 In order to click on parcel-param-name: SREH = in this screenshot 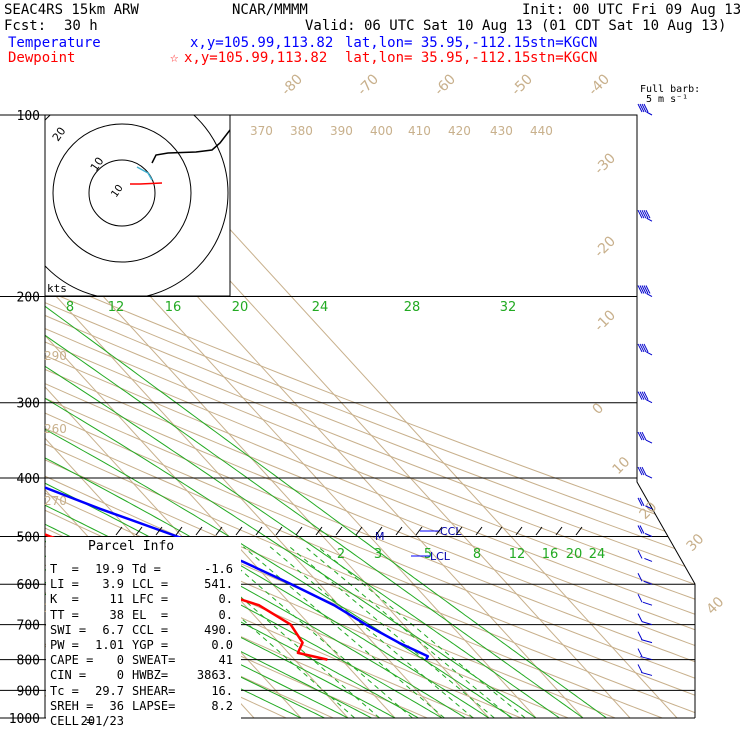, I will do `click(72, 705)`.